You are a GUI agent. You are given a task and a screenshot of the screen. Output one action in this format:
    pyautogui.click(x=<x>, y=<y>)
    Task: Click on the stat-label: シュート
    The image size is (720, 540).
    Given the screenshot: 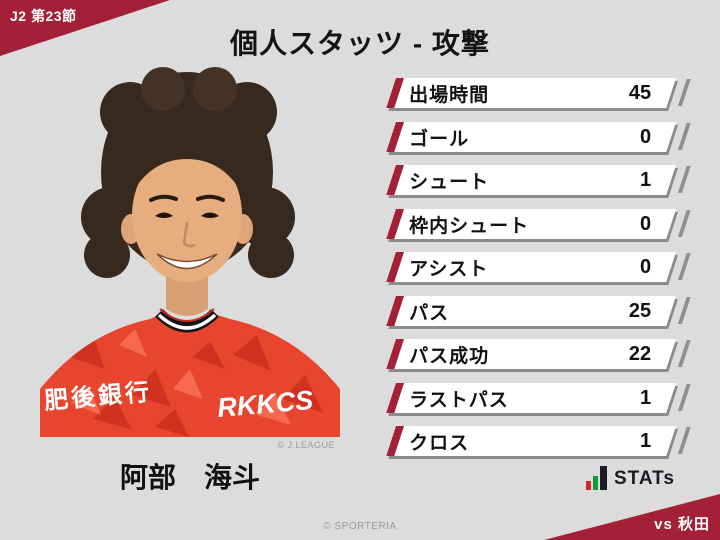 What is the action you would take?
    pyautogui.click(x=449, y=182)
    